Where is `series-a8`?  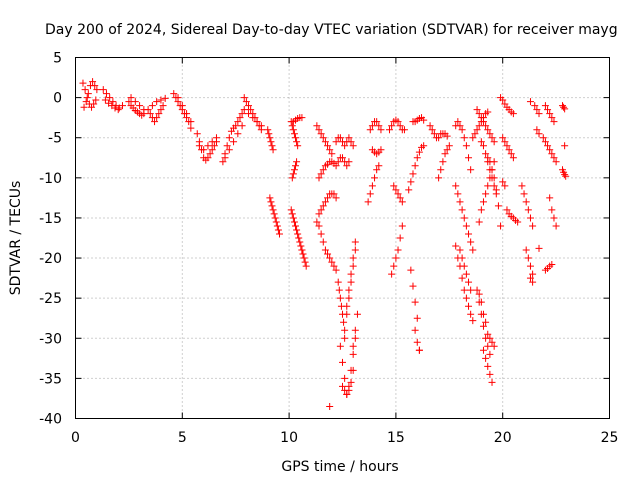 series-a8 is located at coordinates (158, 102).